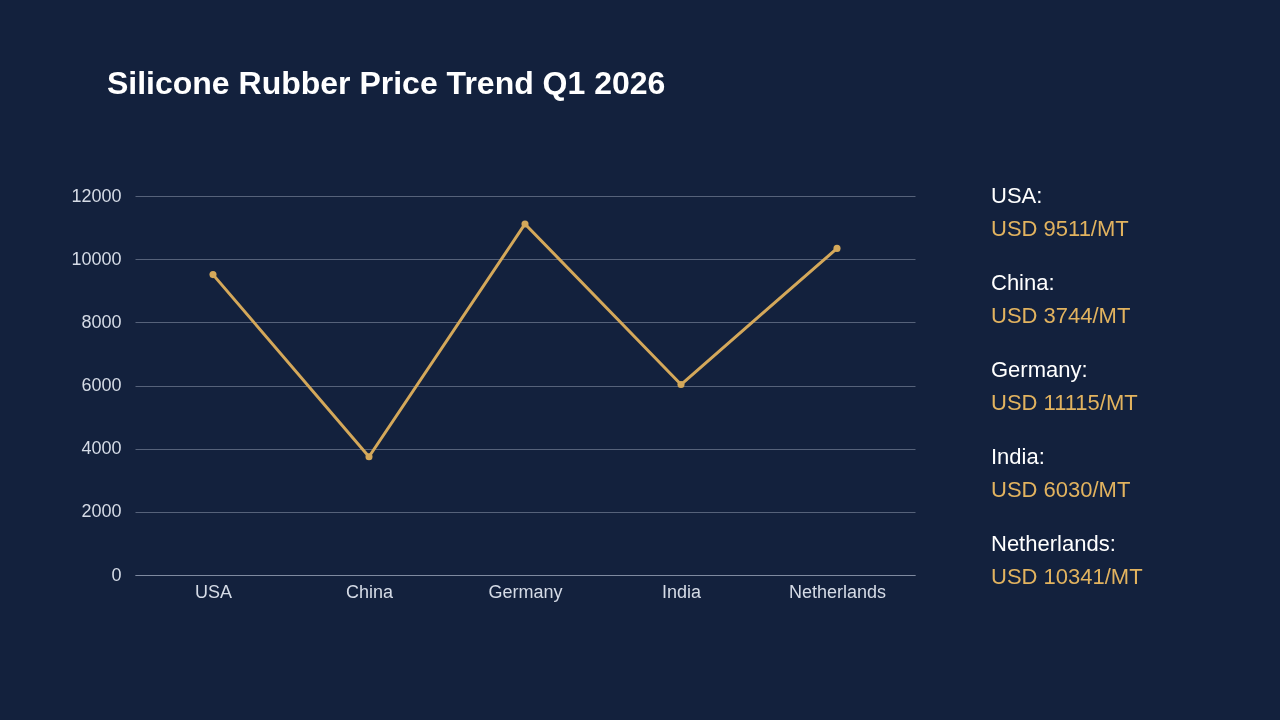  Describe the element at coordinates (1061, 489) in the screenshot. I see `text: USD 6030/MT` at that location.